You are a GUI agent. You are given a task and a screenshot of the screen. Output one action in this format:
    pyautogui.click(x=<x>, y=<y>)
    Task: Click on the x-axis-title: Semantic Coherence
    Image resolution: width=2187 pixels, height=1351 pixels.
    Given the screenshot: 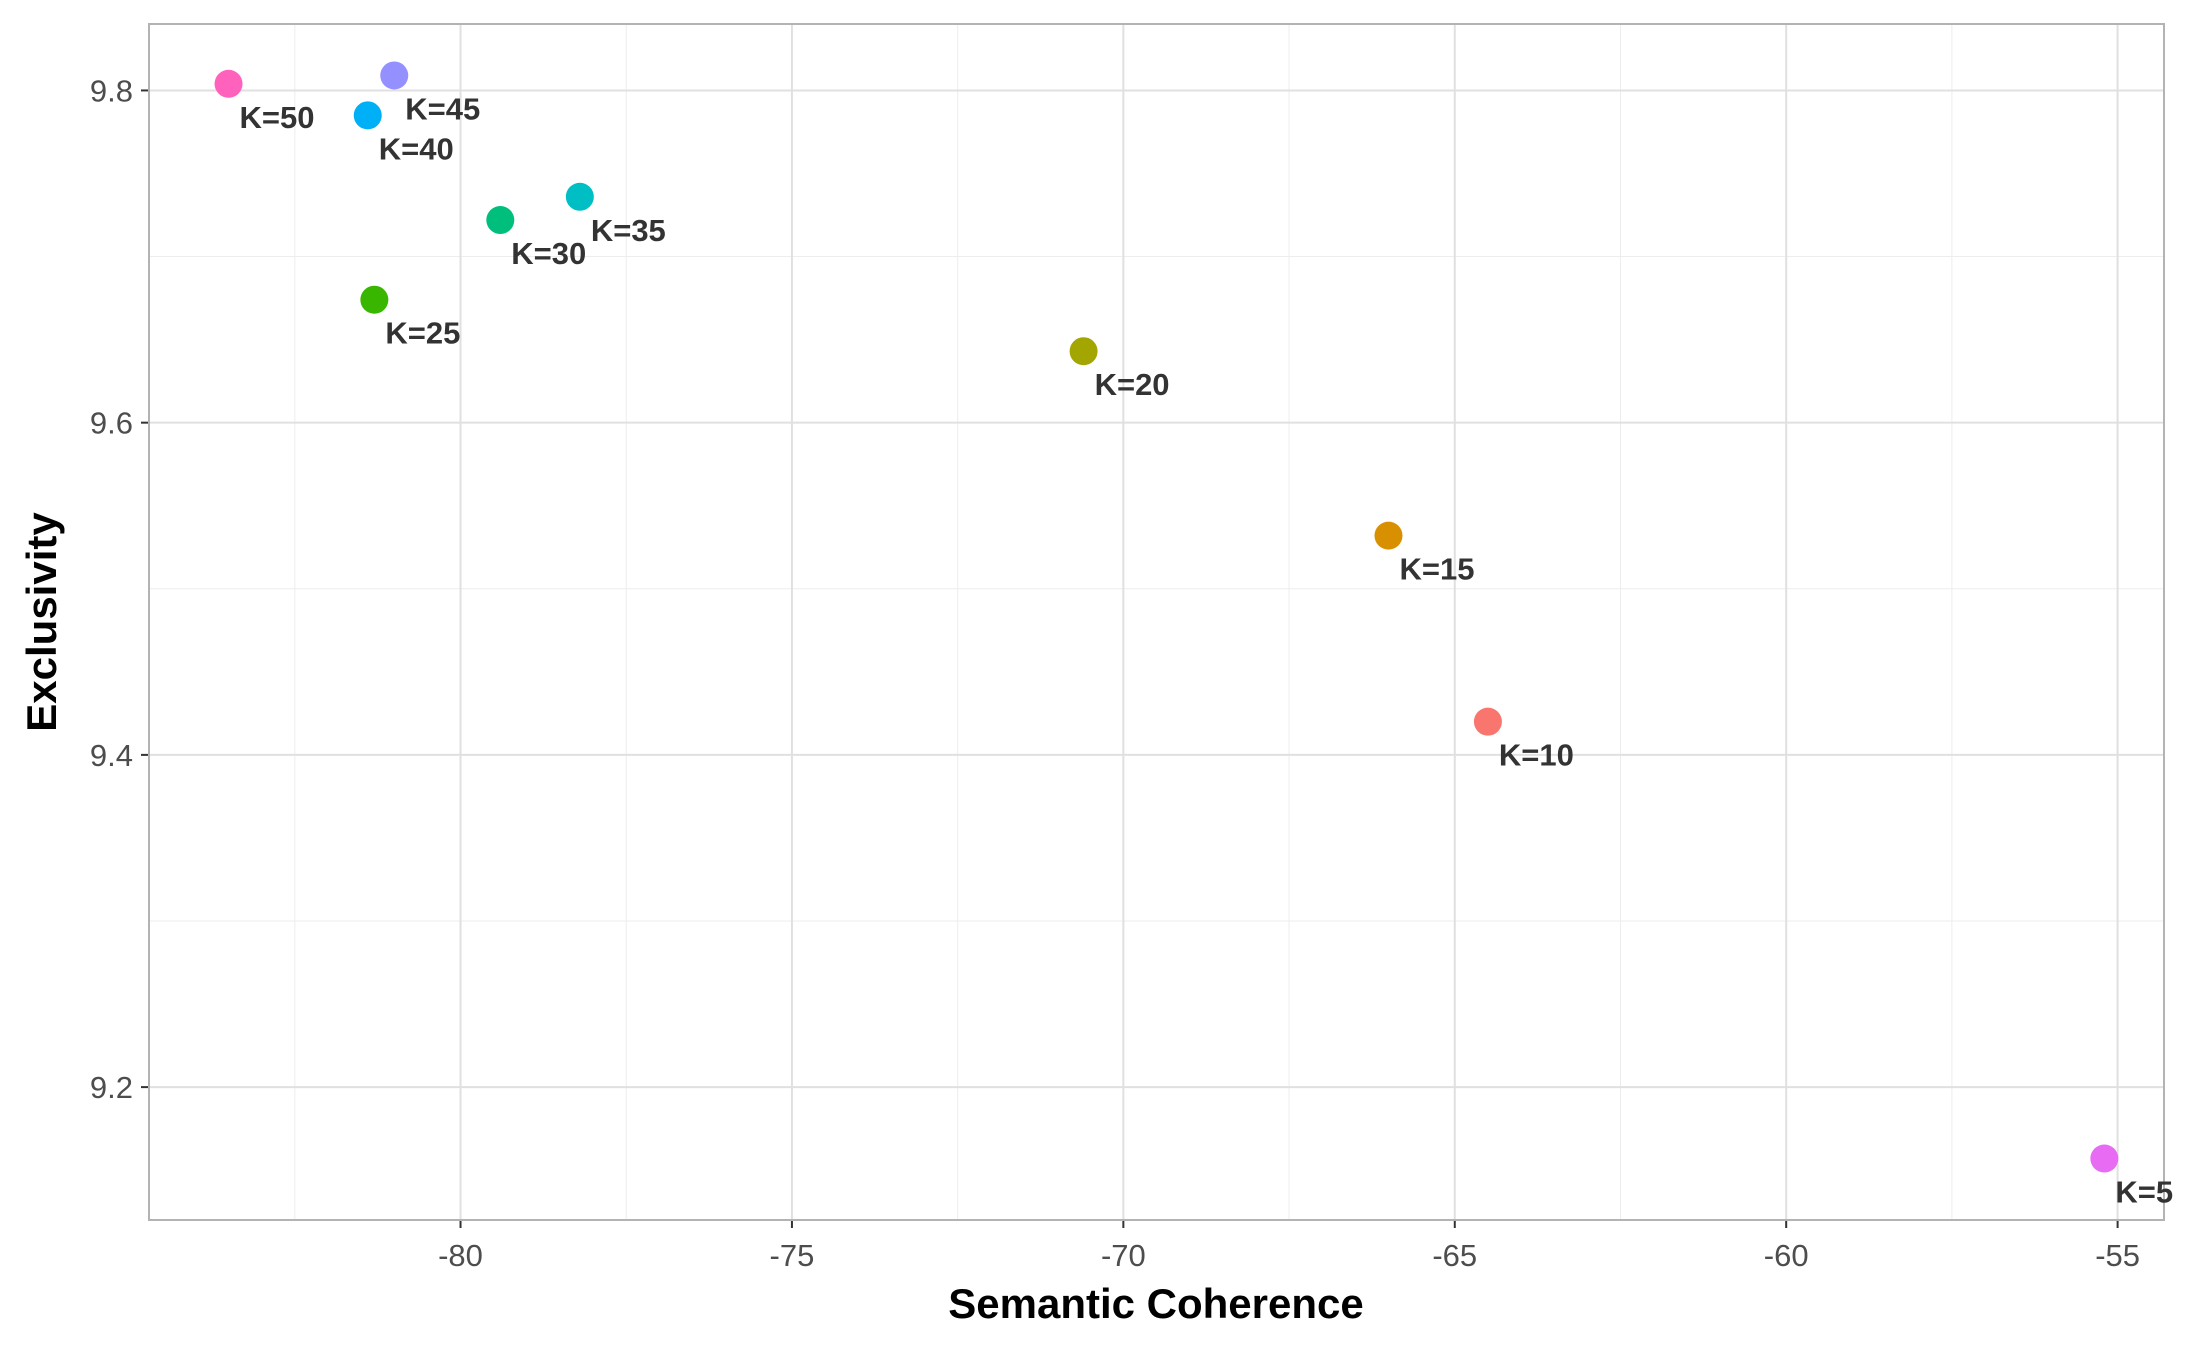 What is the action you would take?
    pyautogui.click(x=1156, y=1303)
    